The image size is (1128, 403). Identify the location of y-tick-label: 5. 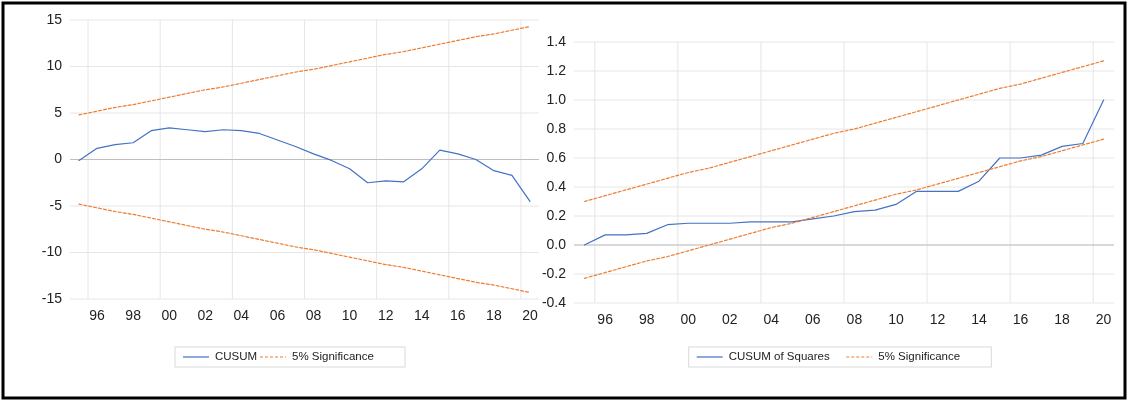
(58, 111).